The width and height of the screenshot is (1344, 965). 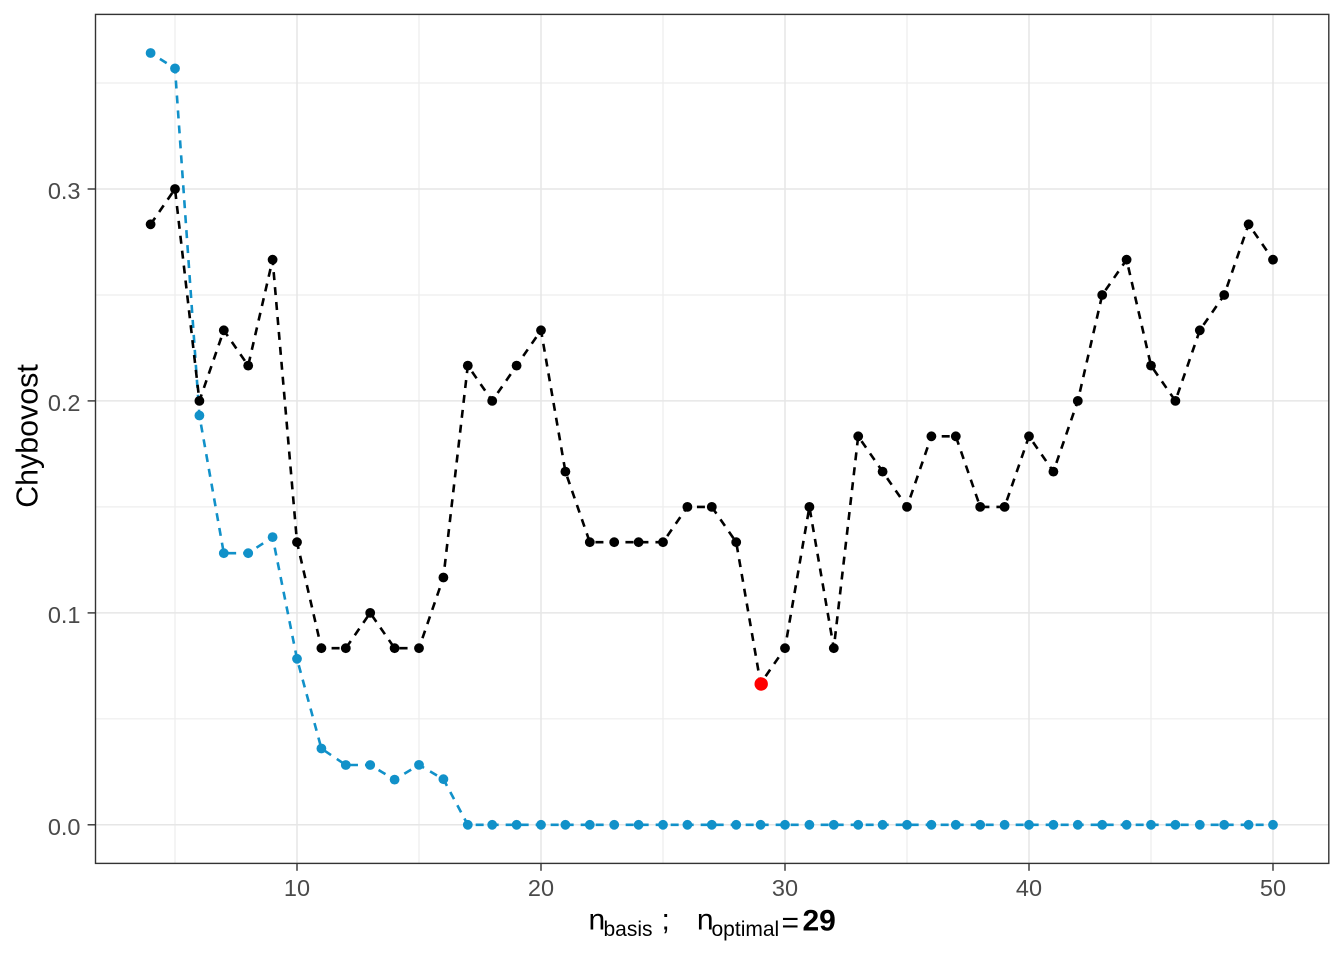 What do you see at coordinates (64, 403) in the screenshot?
I see `svg-text: 0.2` at bounding box center [64, 403].